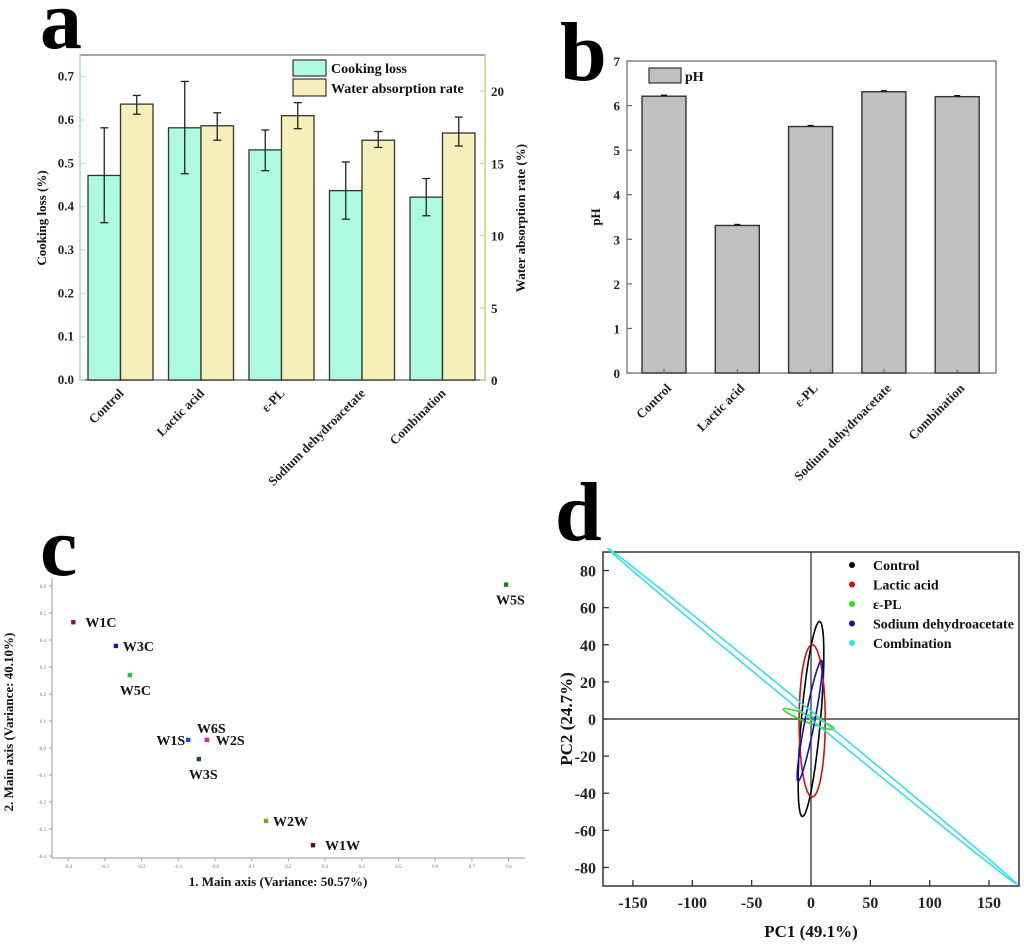 The height and width of the screenshot is (944, 1024). What do you see at coordinates (692, 903) in the screenshot?
I see `x-tick-label: -100` at bounding box center [692, 903].